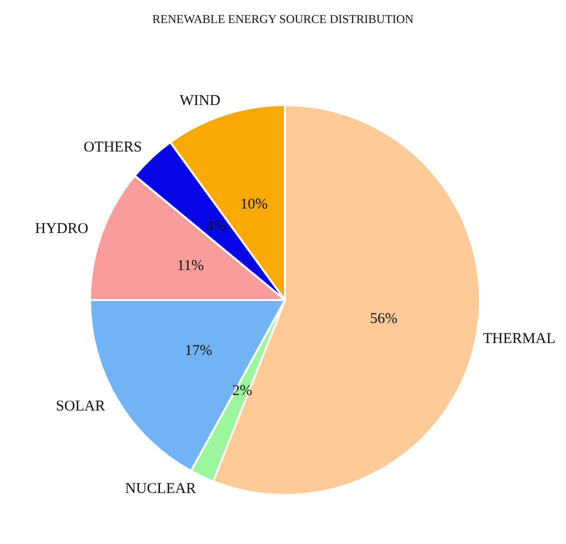 Image resolution: width=566 pixels, height=544 pixels. Describe the element at coordinates (200, 101) in the screenshot. I see `slice-label: WIND` at that location.